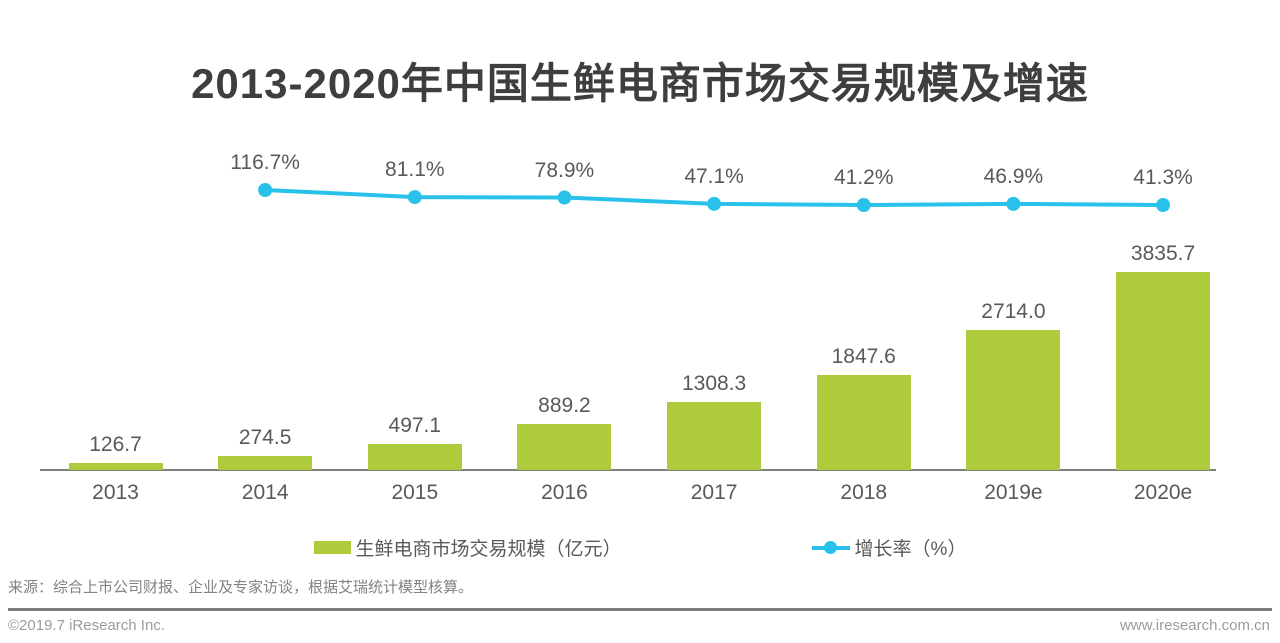  What do you see at coordinates (640, 547) in the screenshot?
I see `legend: 生鲜电商市场交易规模（亿元） 增长率（%）` at bounding box center [640, 547].